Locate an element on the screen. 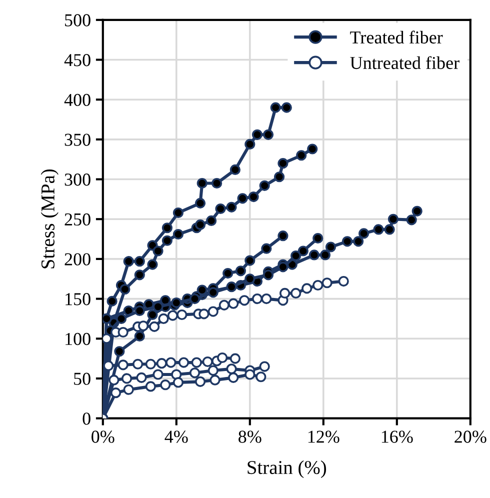 Image resolution: width=490 pixels, height=498 pixels. y-tick-label: 200 is located at coordinates (77, 259).